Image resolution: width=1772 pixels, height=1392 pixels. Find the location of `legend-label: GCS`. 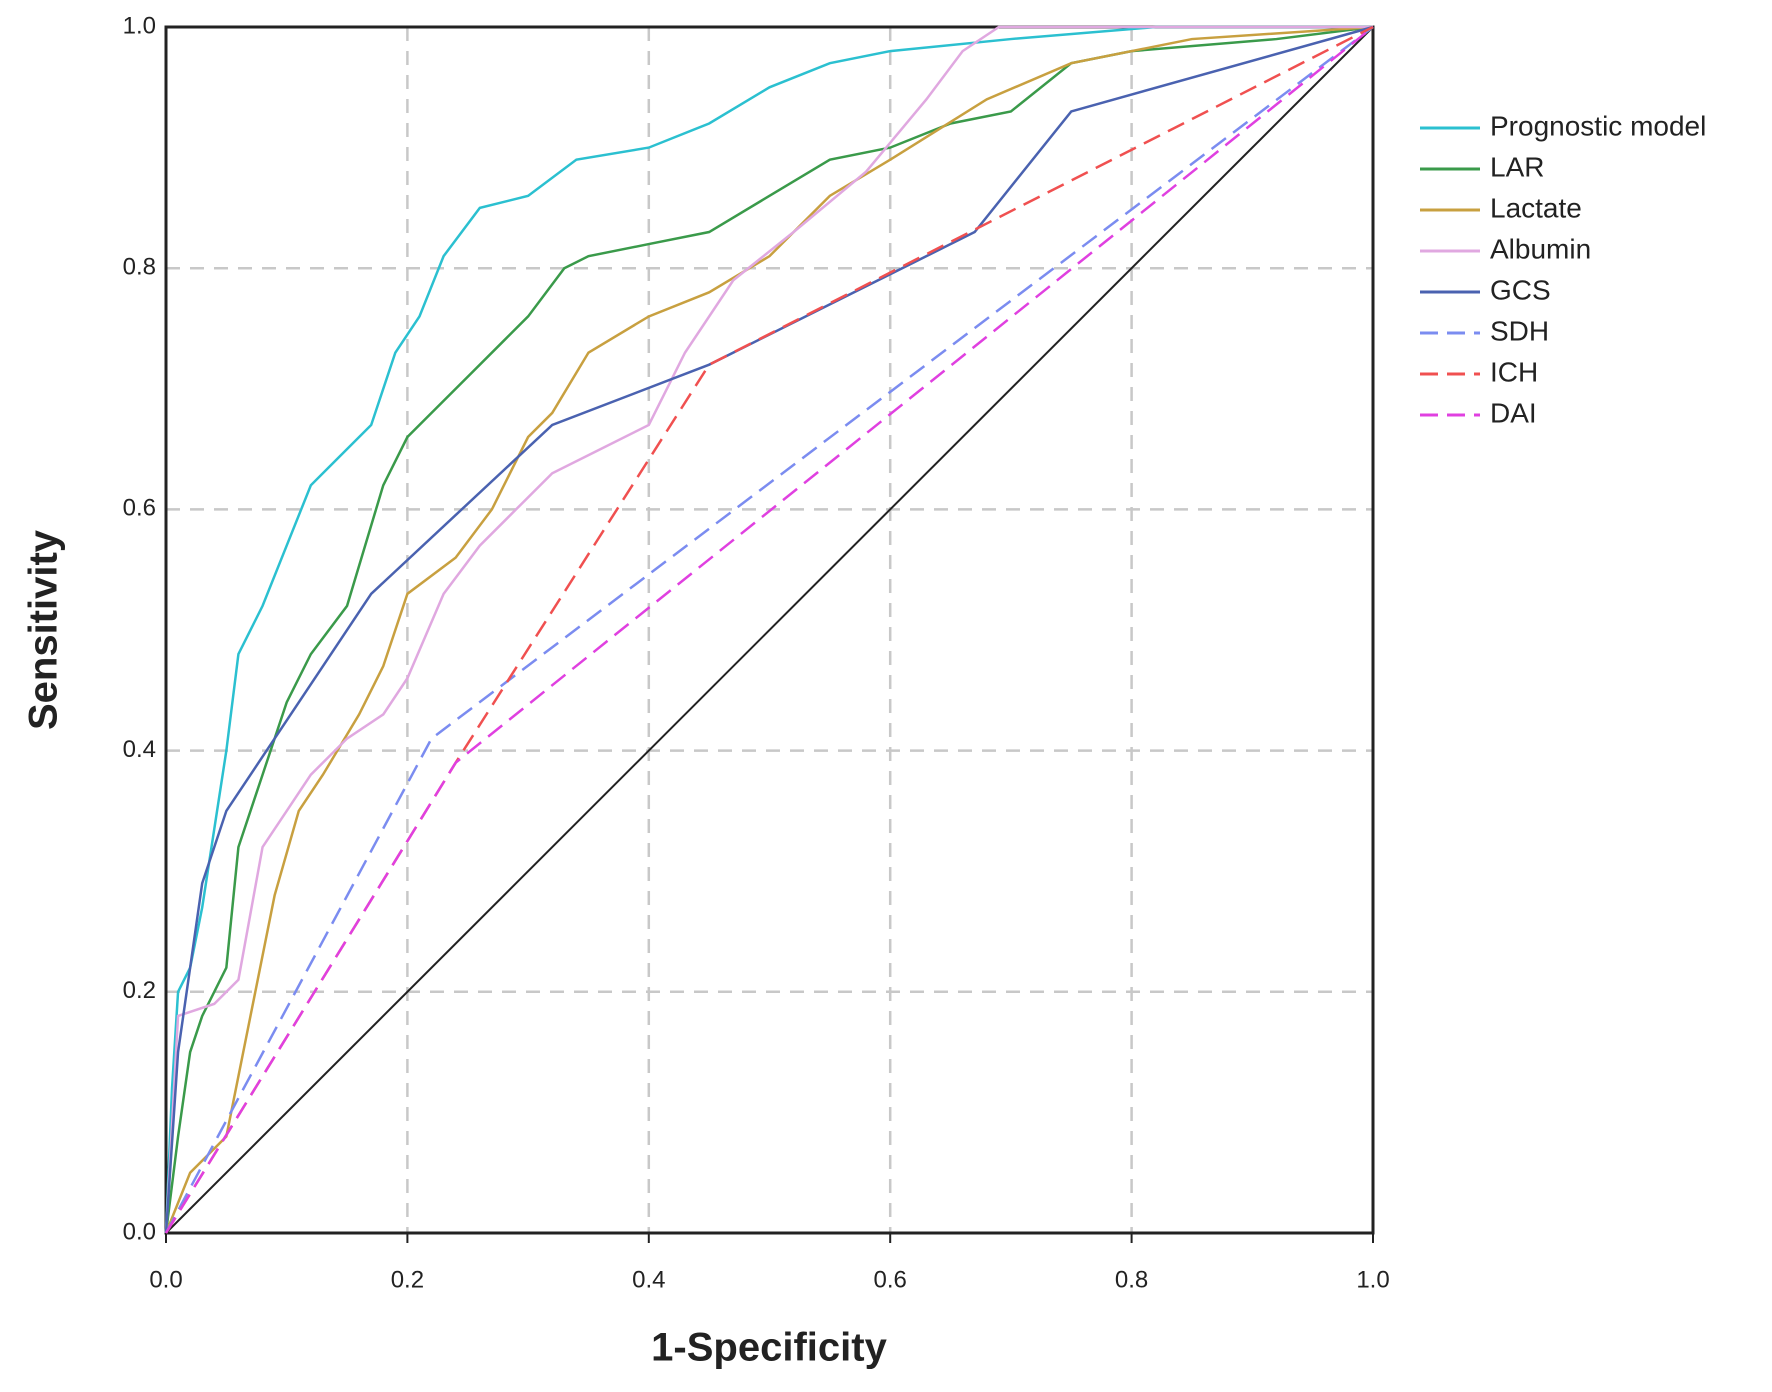

legend-label: GCS is located at coordinates (1520, 289).